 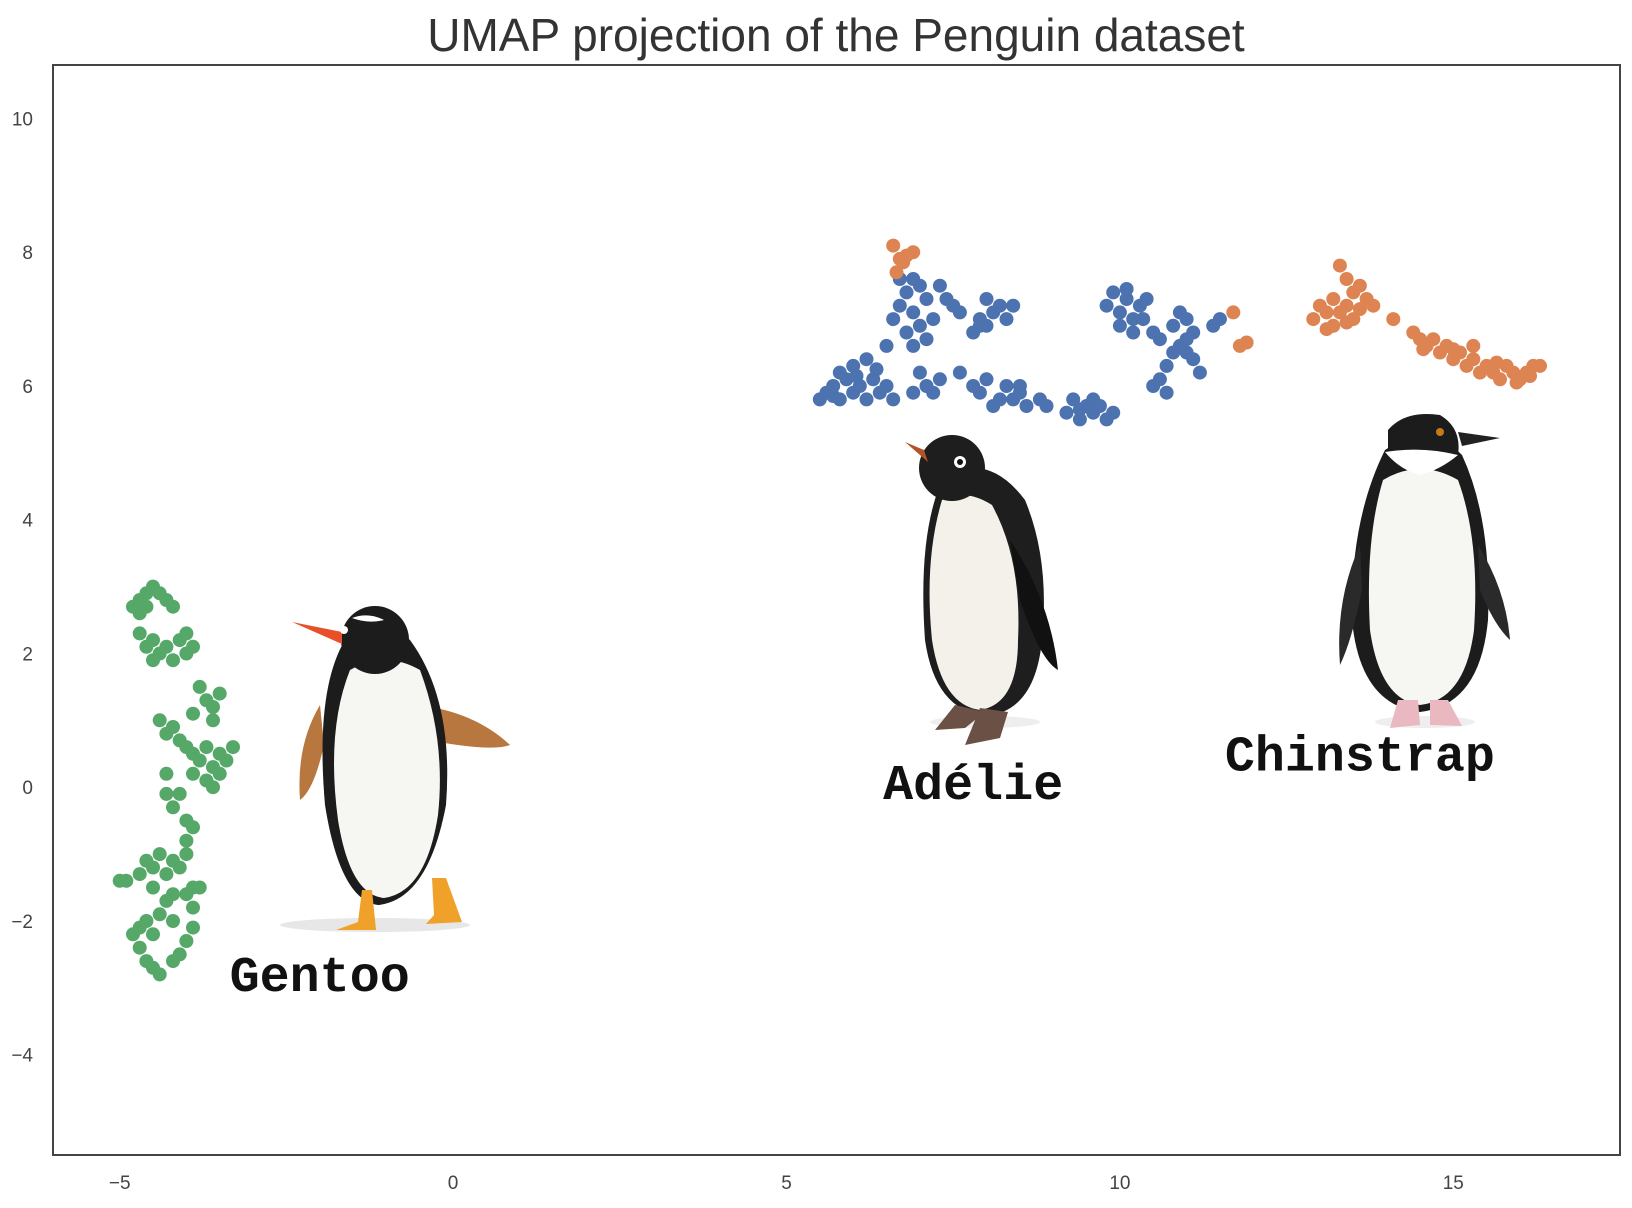 What do you see at coordinates (22, 588) in the screenshot?
I see `y-axis-tick-labels: −4 −2 0 2 4 6 8 10` at bounding box center [22, 588].